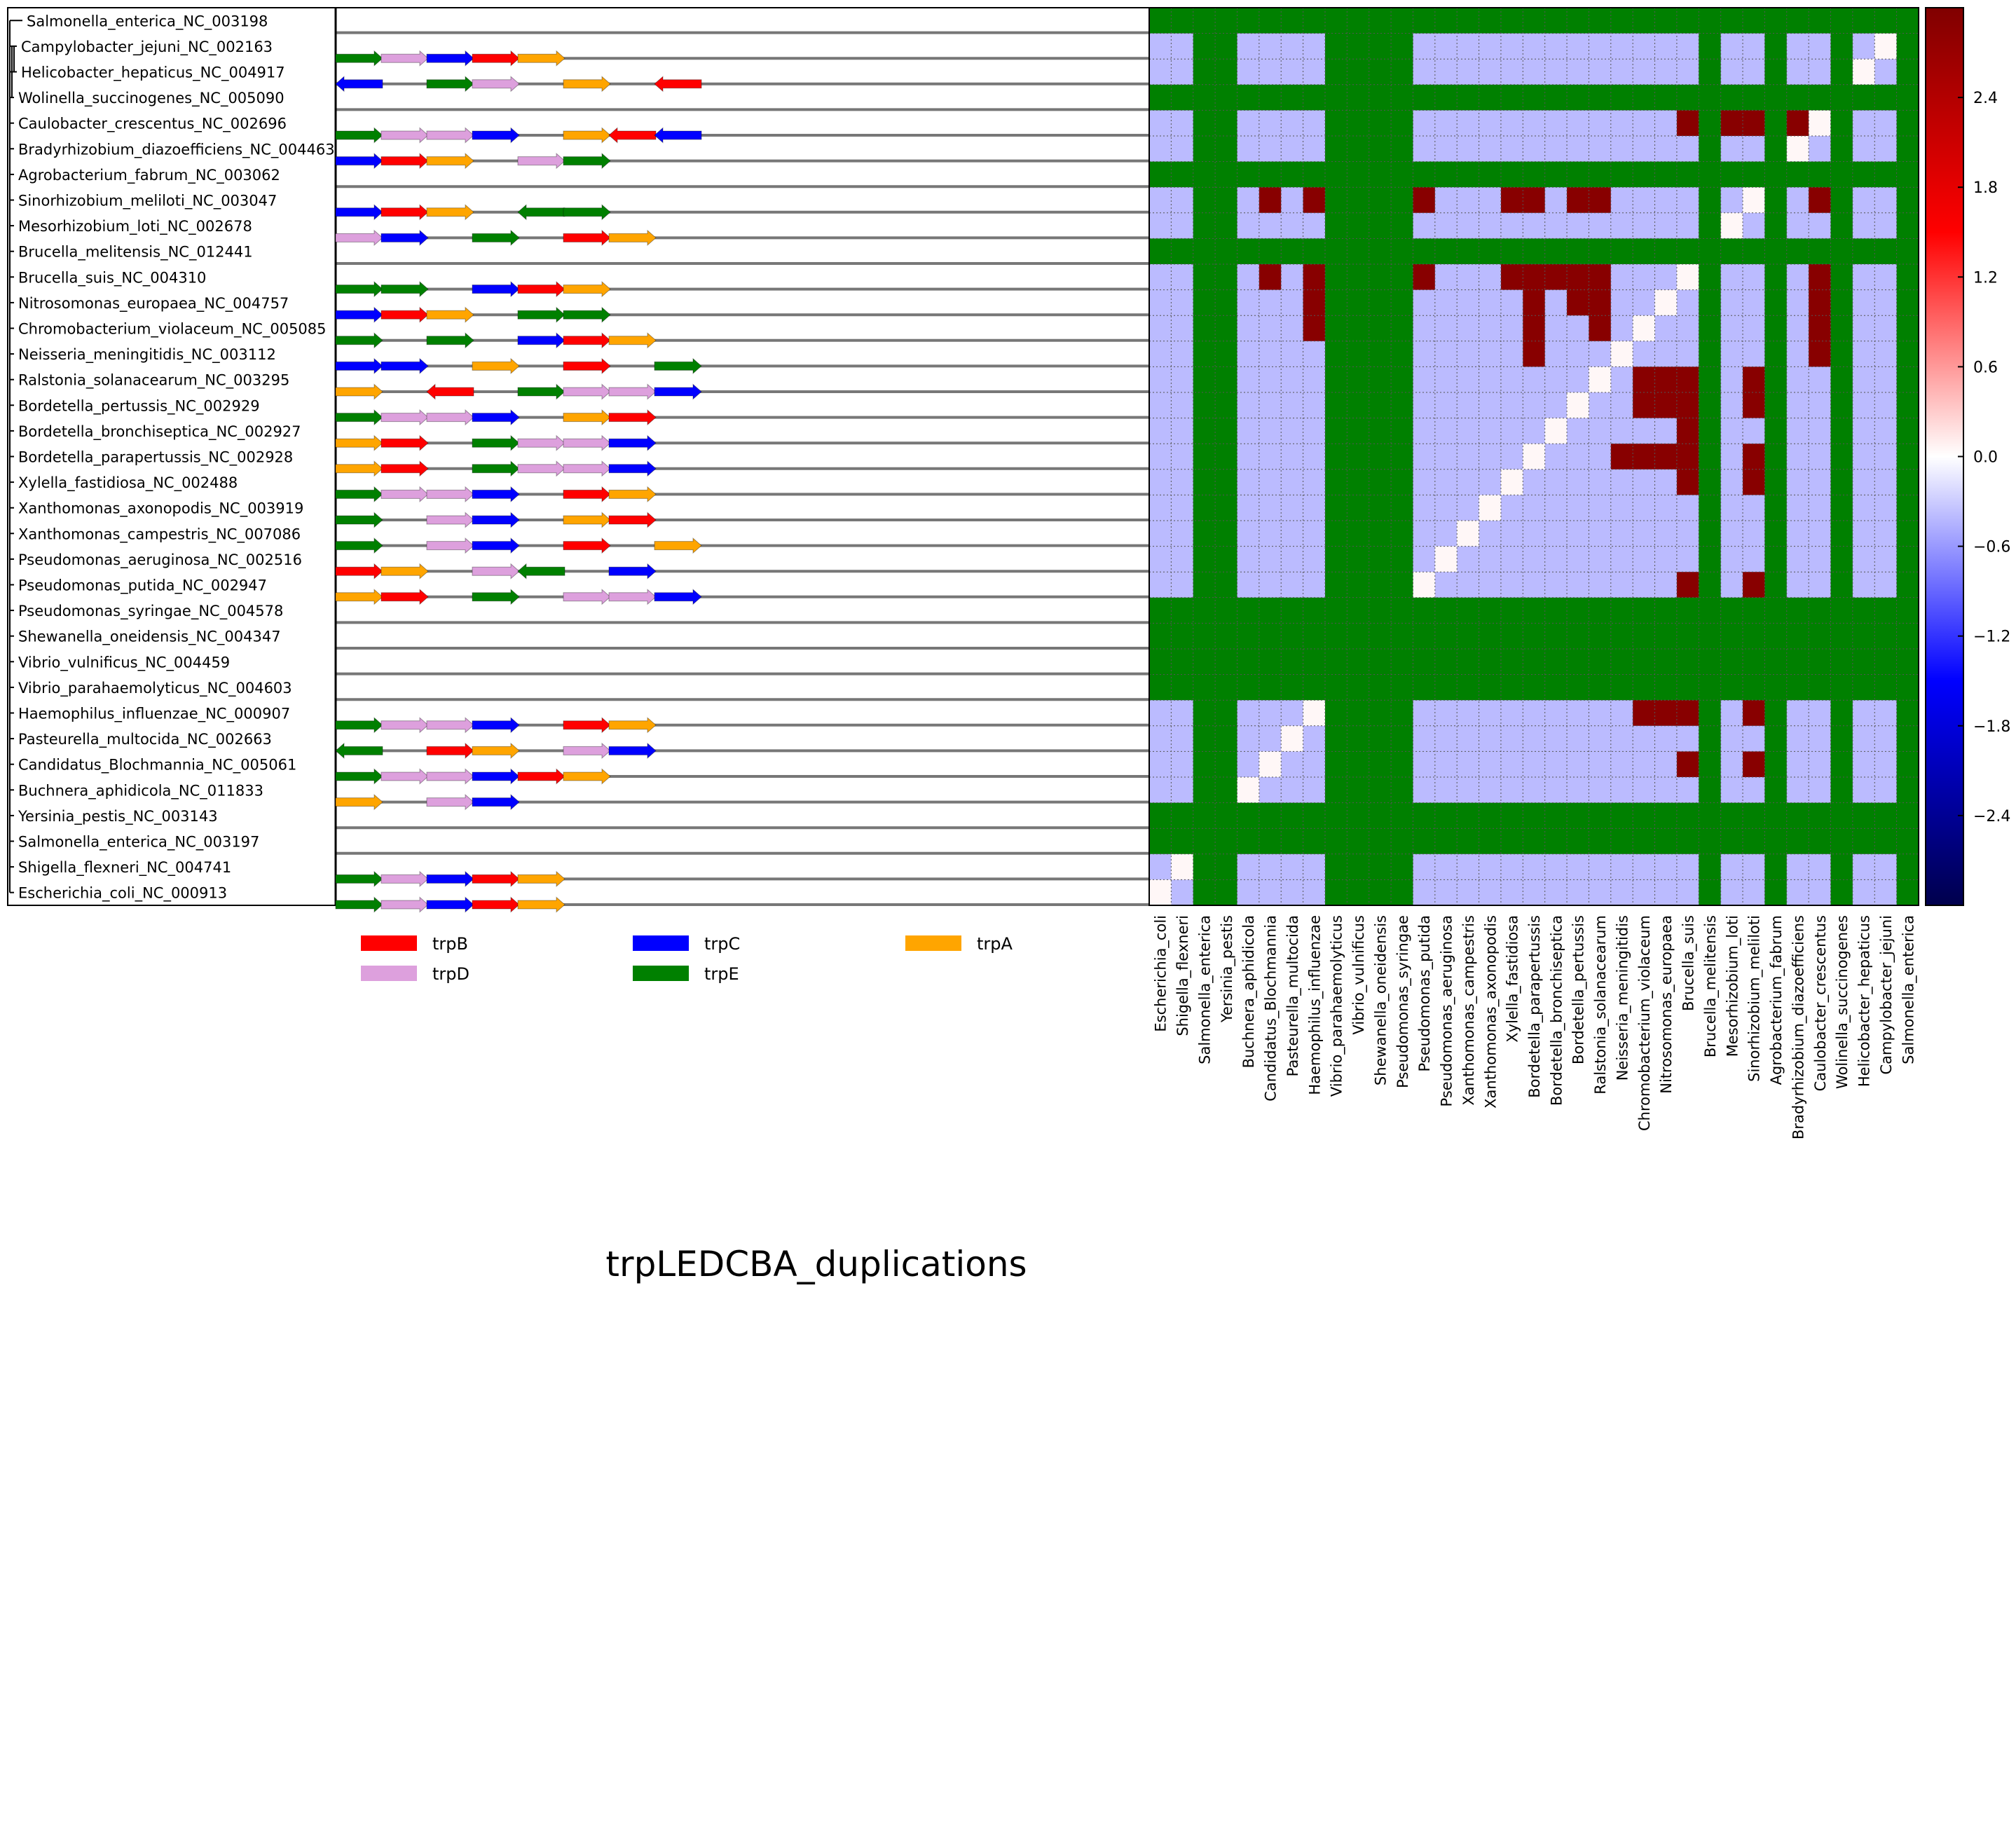  What do you see at coordinates (1425, 993) in the screenshot?
I see `column-label: Pseudomonas_putida` at bounding box center [1425, 993].